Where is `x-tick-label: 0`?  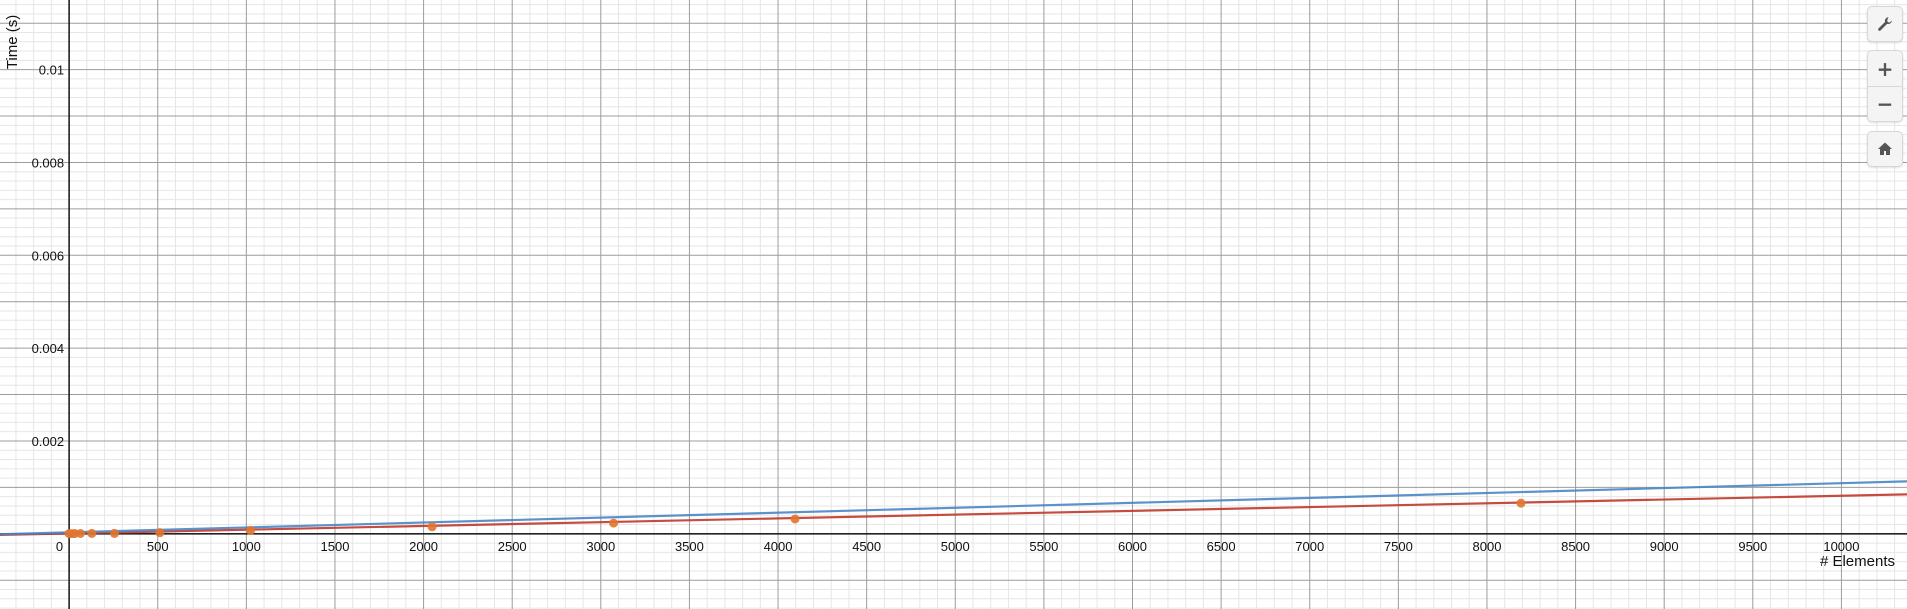
x-tick-label: 0 is located at coordinates (59, 546).